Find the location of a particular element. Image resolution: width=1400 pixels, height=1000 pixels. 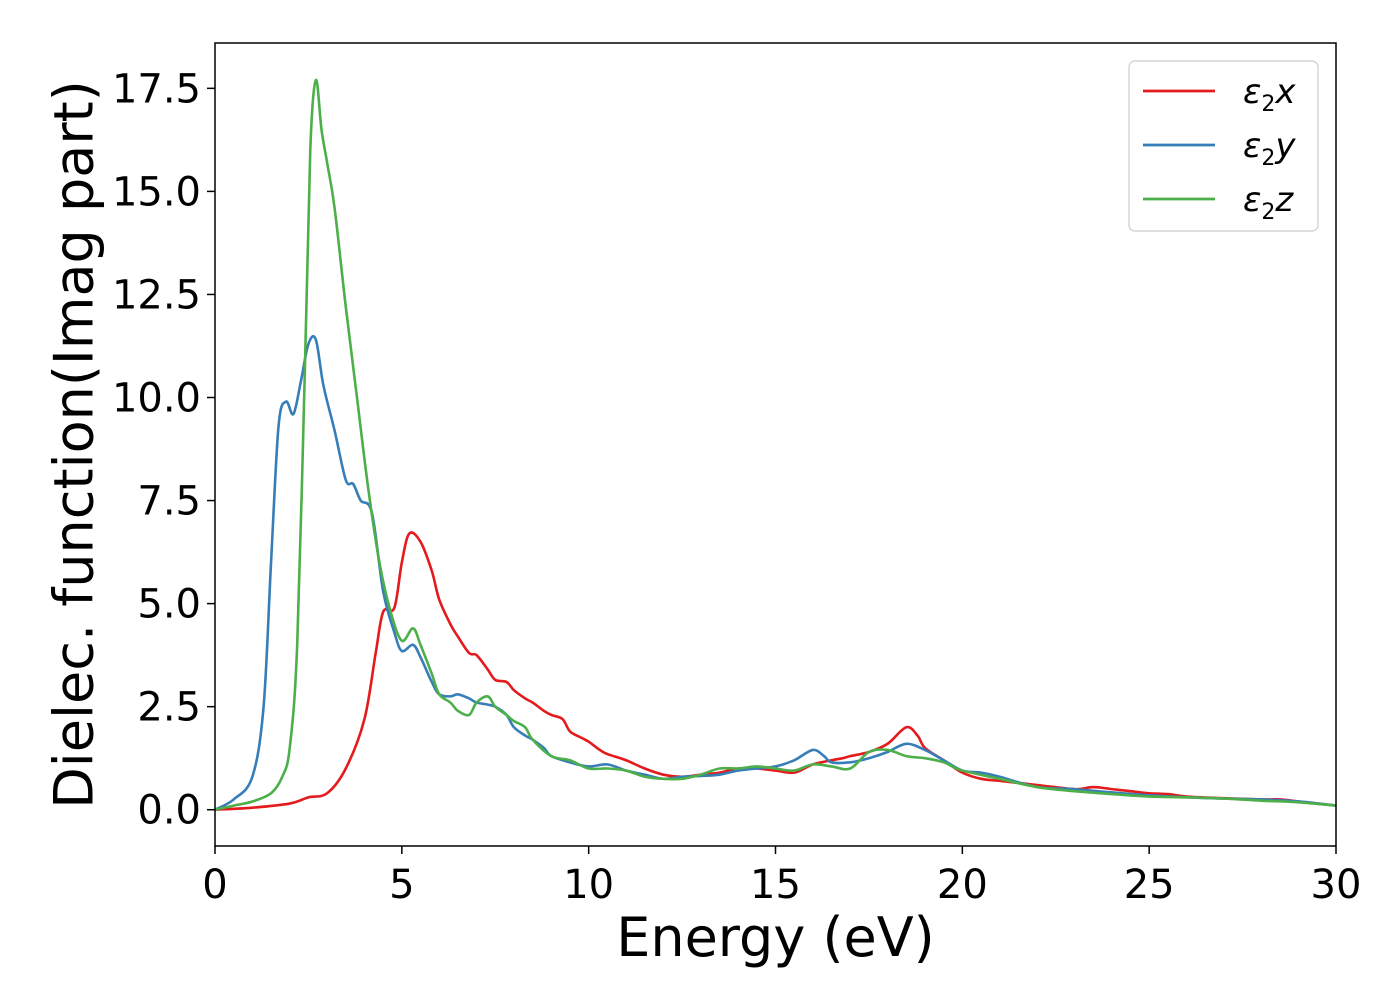

y-tick-label: 2.5 is located at coordinates (169, 708).